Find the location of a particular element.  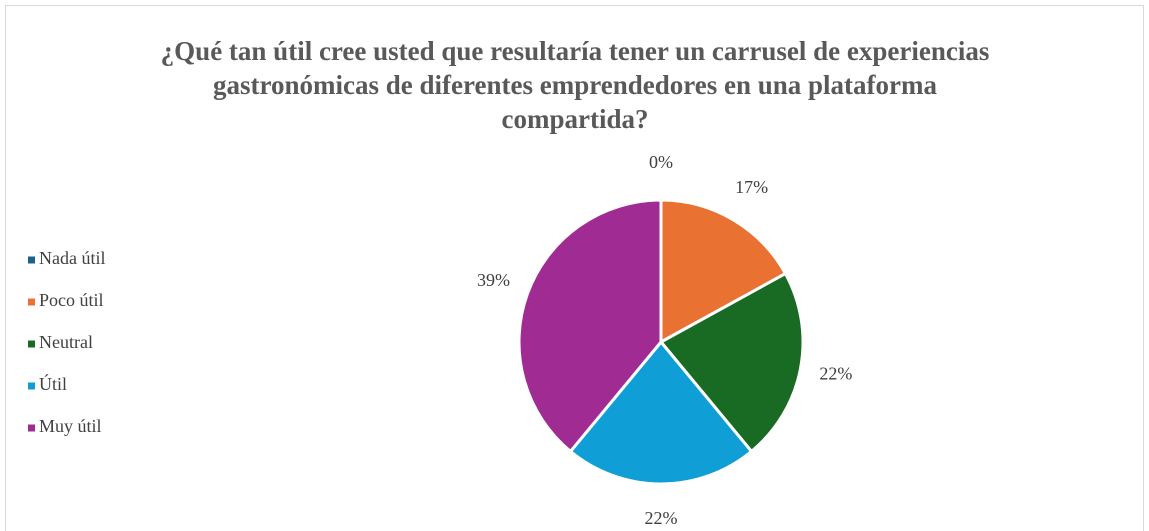

data-label: 39% is located at coordinates (493, 280).